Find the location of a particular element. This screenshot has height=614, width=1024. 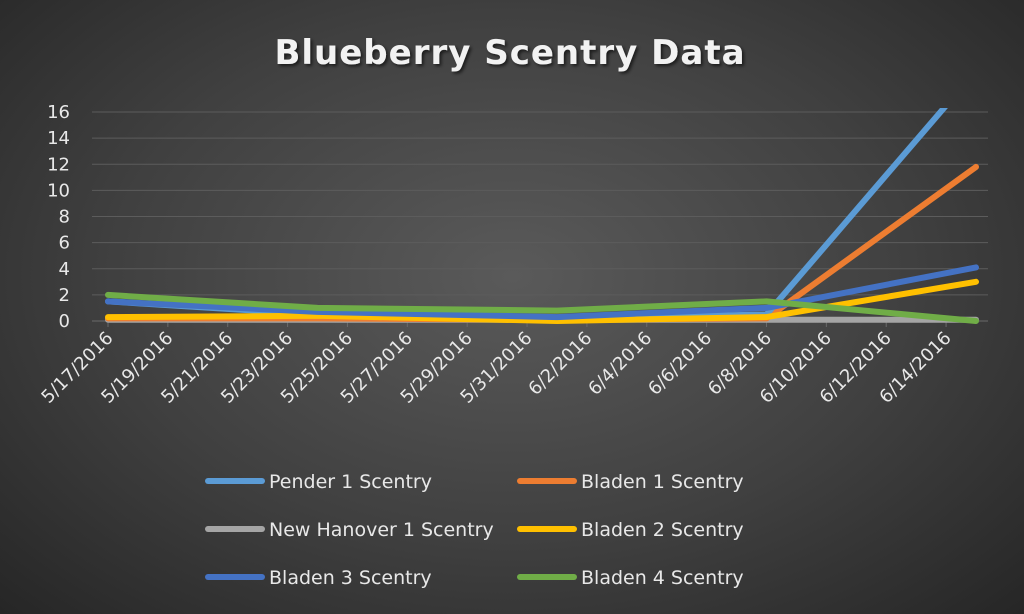

legend-label: New Hanover 1 Scentry is located at coordinates (381, 530).